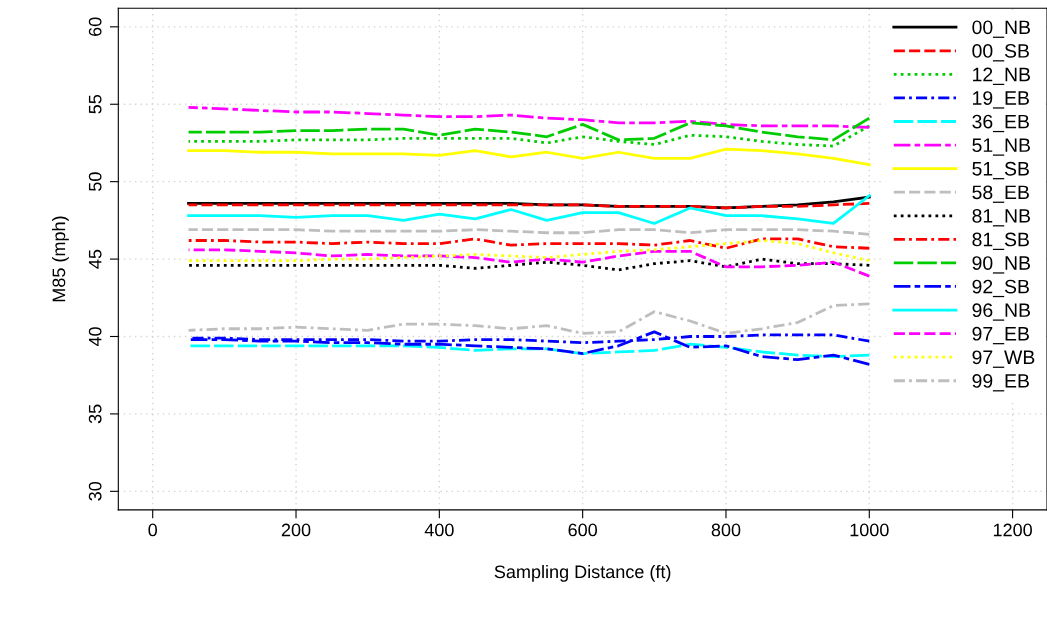  I want to click on legend-label: 36_EB, so click(1000, 123).